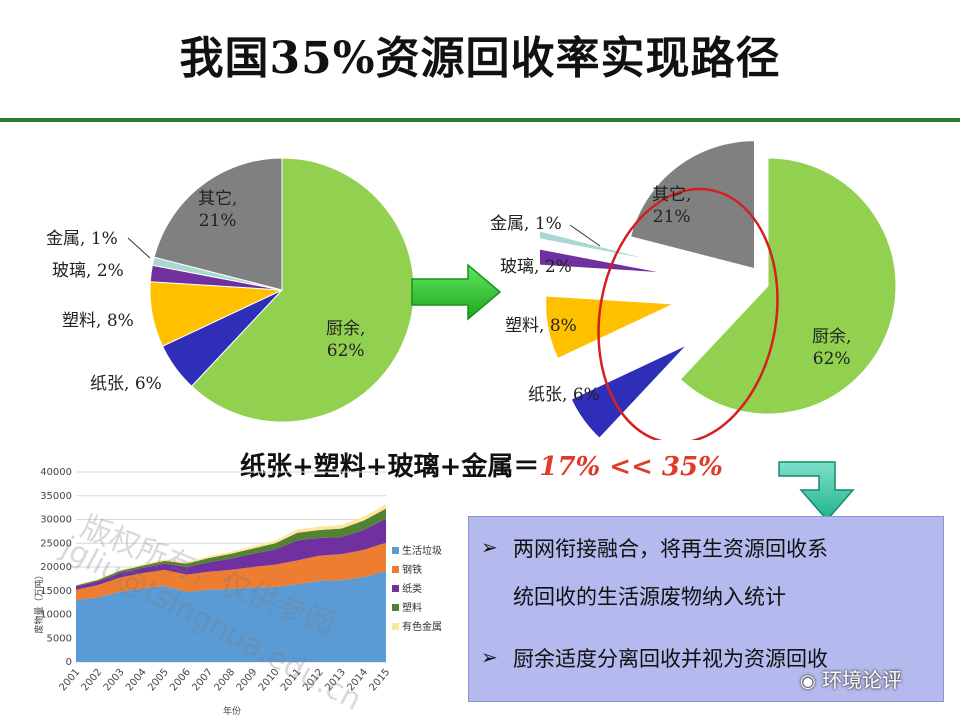  What do you see at coordinates (98, 321) in the screenshot?
I see `pie1-label-plastic: 塑料, 8%` at bounding box center [98, 321].